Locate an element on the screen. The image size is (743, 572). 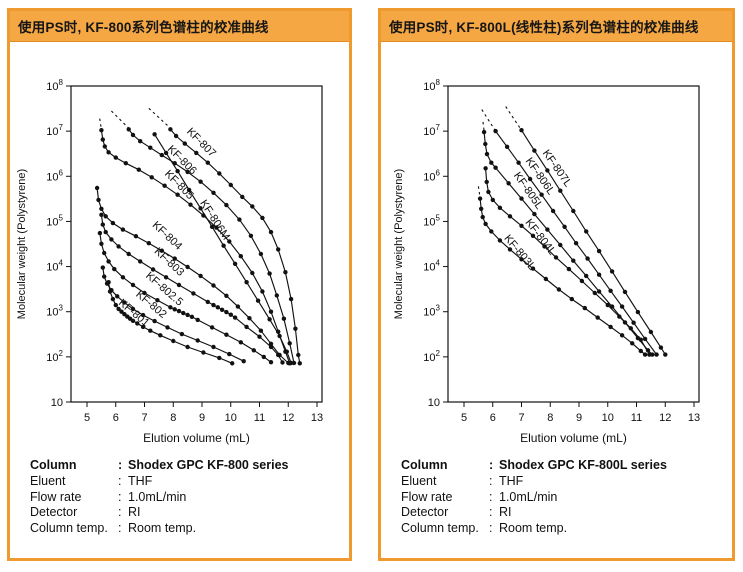
y-tick-label: 10² is located at coordinates (431, 356).